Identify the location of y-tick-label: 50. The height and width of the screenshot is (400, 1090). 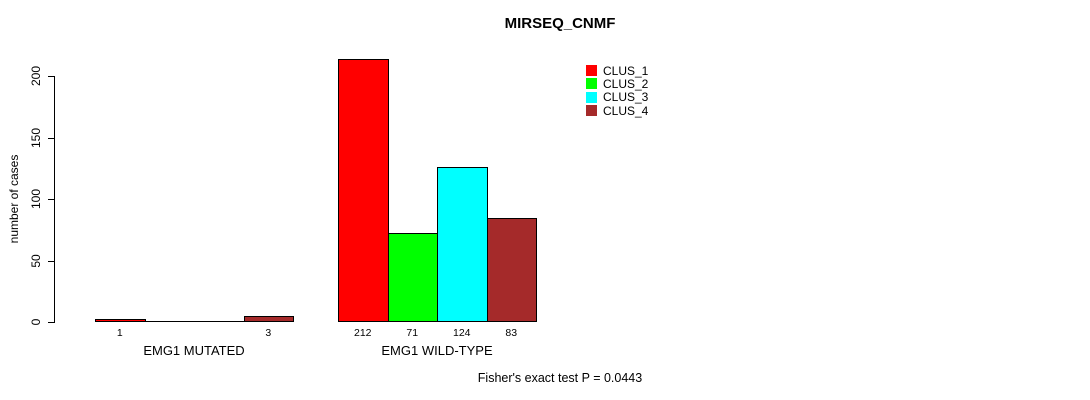
(36, 260).